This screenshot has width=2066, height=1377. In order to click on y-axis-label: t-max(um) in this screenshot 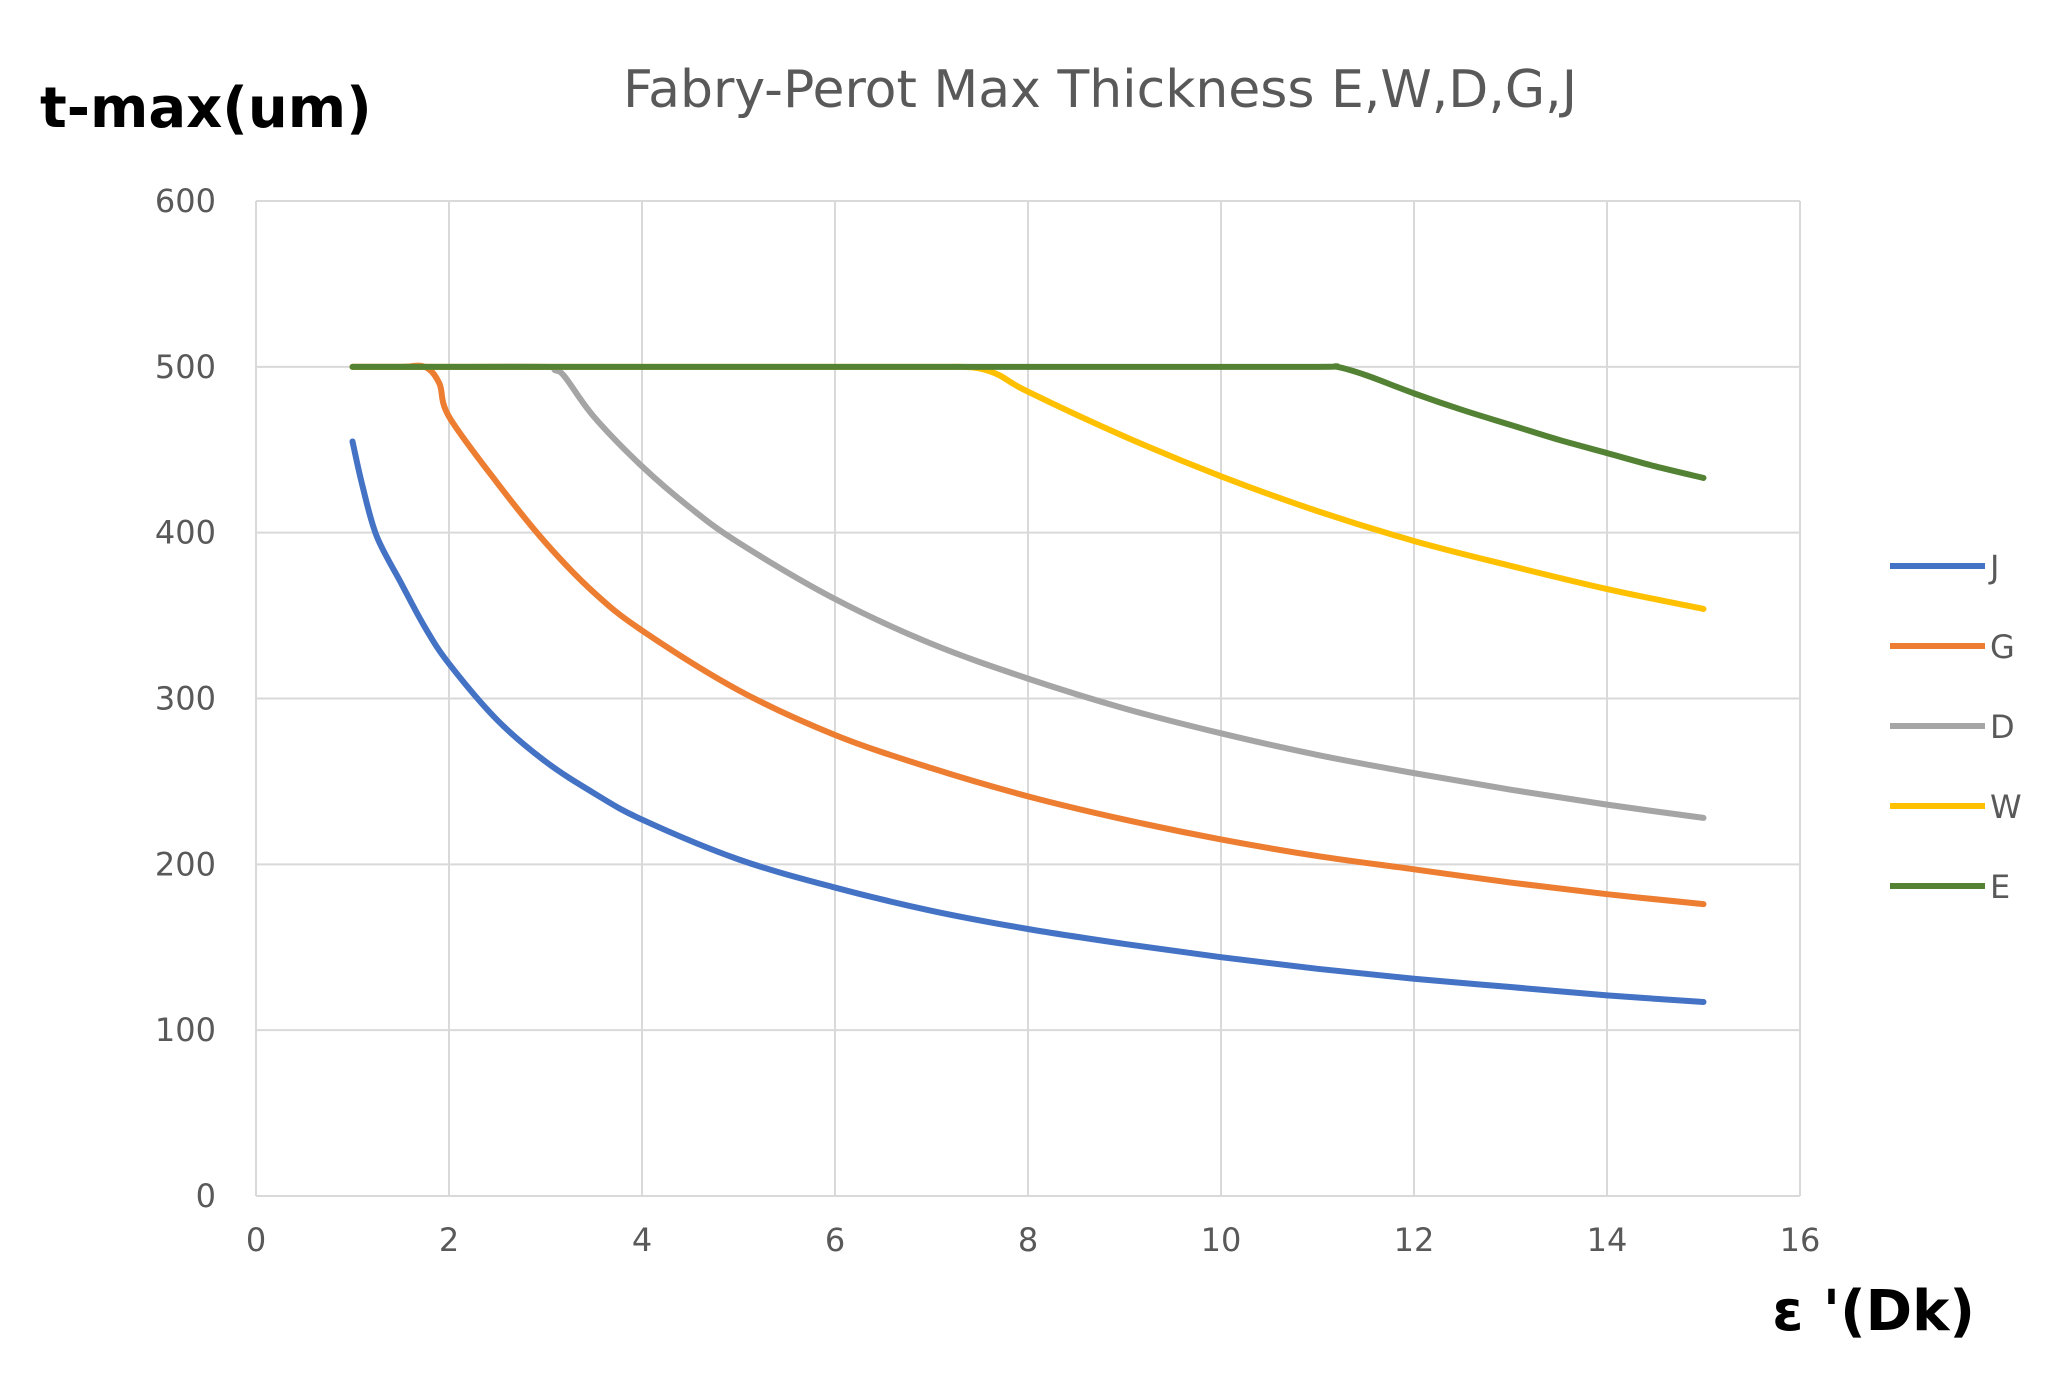, I will do `click(206, 108)`.